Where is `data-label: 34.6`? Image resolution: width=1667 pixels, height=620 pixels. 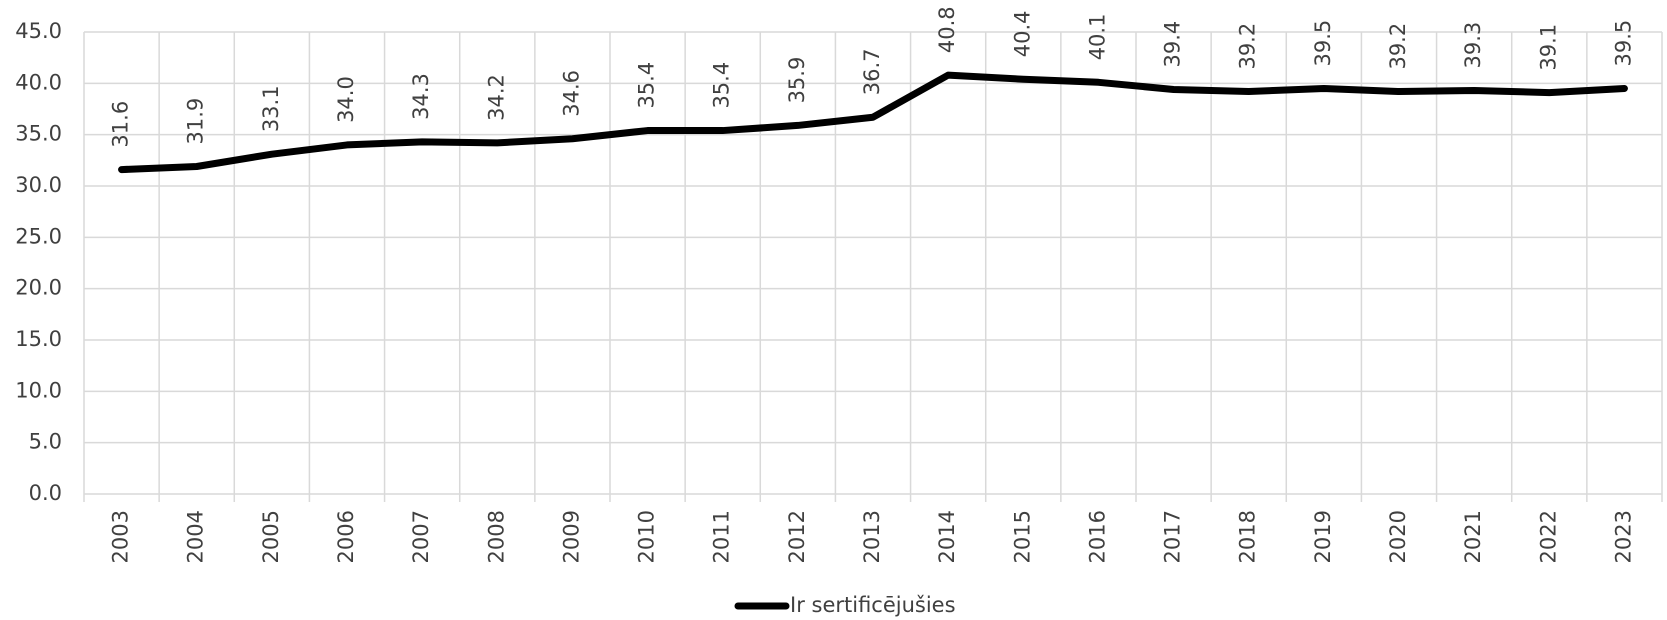
data-label: 34.6 is located at coordinates (571, 93).